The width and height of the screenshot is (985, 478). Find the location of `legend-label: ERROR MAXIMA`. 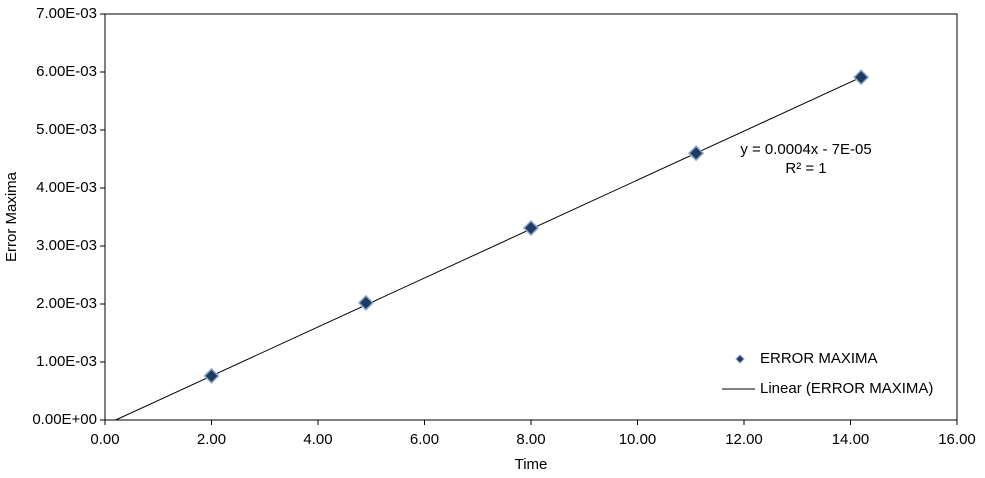

legend-label: ERROR MAXIMA is located at coordinates (819, 358).